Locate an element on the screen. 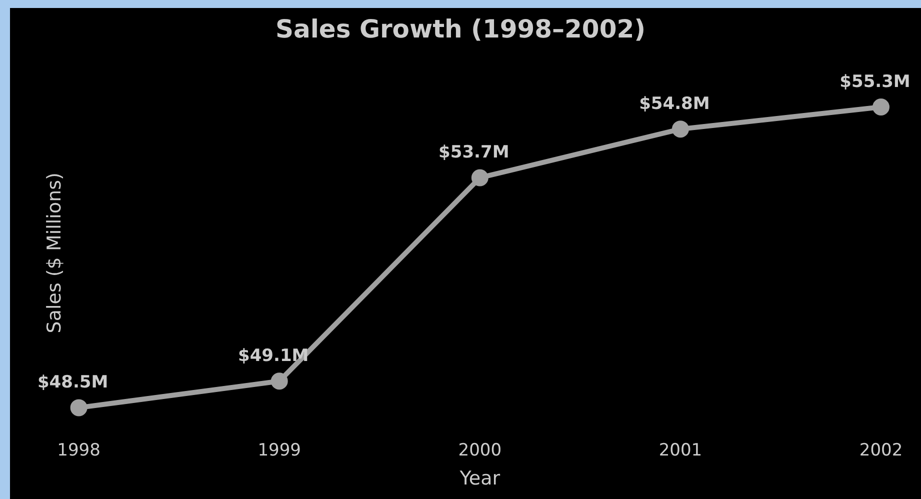 The width and height of the screenshot is (921, 499). chart-title: Sales Growth (1998–2002) is located at coordinates (460, 29).